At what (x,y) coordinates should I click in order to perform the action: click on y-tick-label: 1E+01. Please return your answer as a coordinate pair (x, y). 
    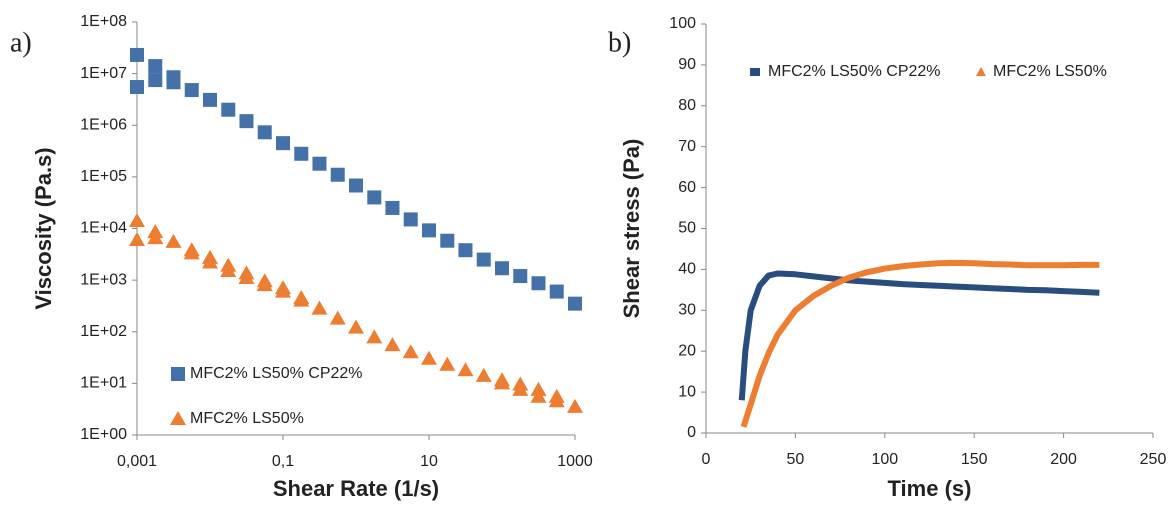
    Looking at the image, I should click on (103, 383).